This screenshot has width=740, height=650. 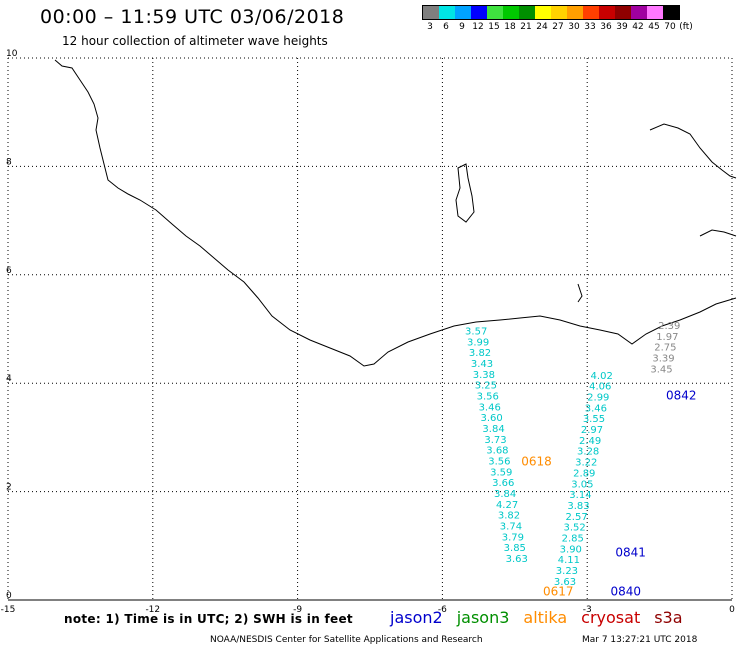 I want to click on x-tick-label: -12, so click(x=152, y=610).